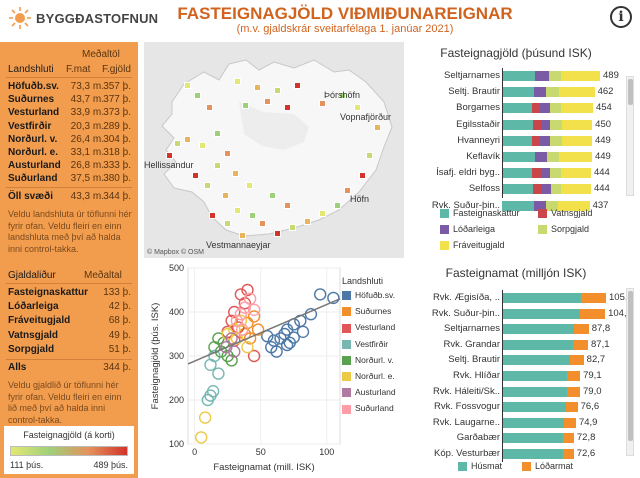 The image size is (640, 478). Describe the element at coordinates (520, 423) in the screenshot. I see `bar-row: Rvk. Laugarne.. 74,9` at that location.